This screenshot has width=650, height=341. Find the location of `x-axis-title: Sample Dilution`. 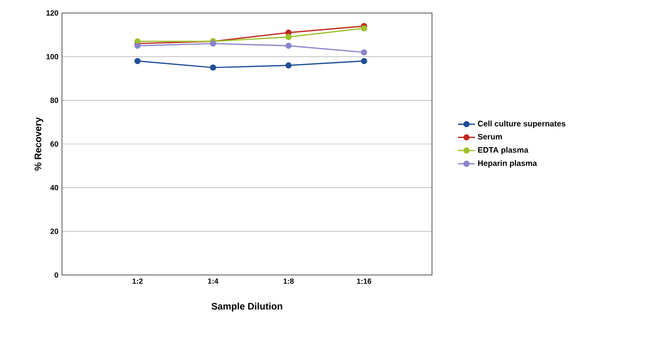

x-axis-title: Sample Dilution is located at coordinates (247, 307).